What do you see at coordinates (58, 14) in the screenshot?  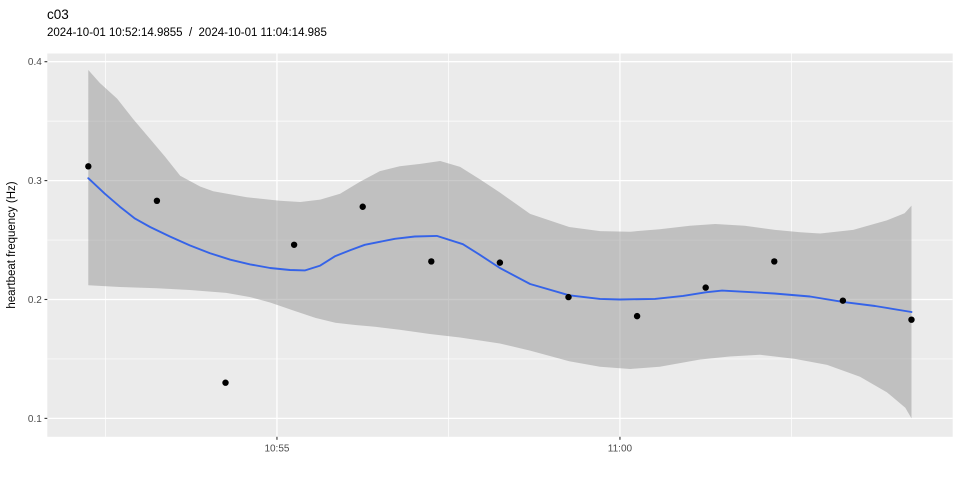 I see `chart-title: c03` at bounding box center [58, 14].